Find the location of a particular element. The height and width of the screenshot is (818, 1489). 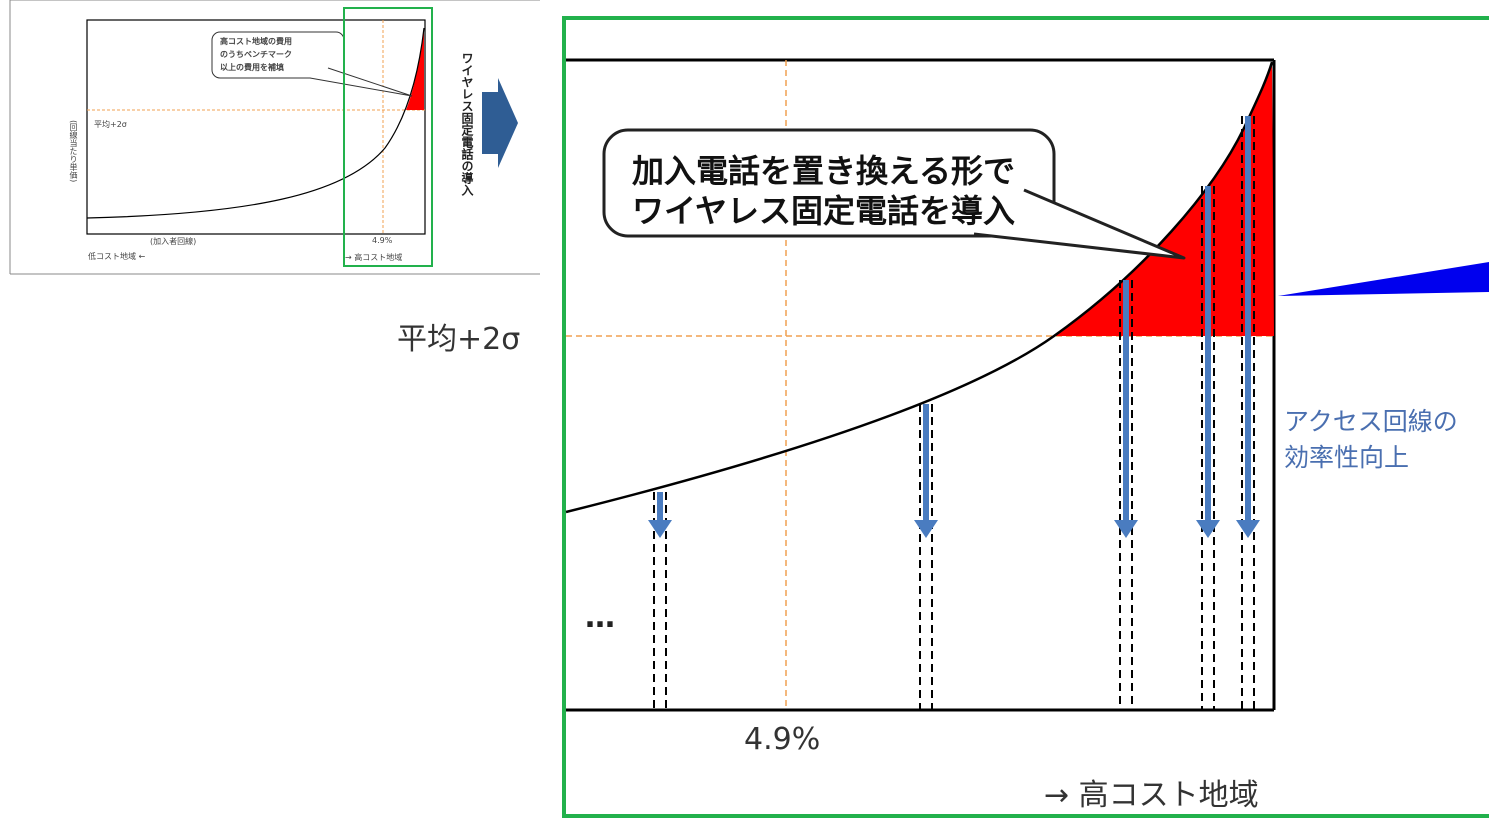

large-avg-label: 平均+2σ is located at coordinates (459, 339).